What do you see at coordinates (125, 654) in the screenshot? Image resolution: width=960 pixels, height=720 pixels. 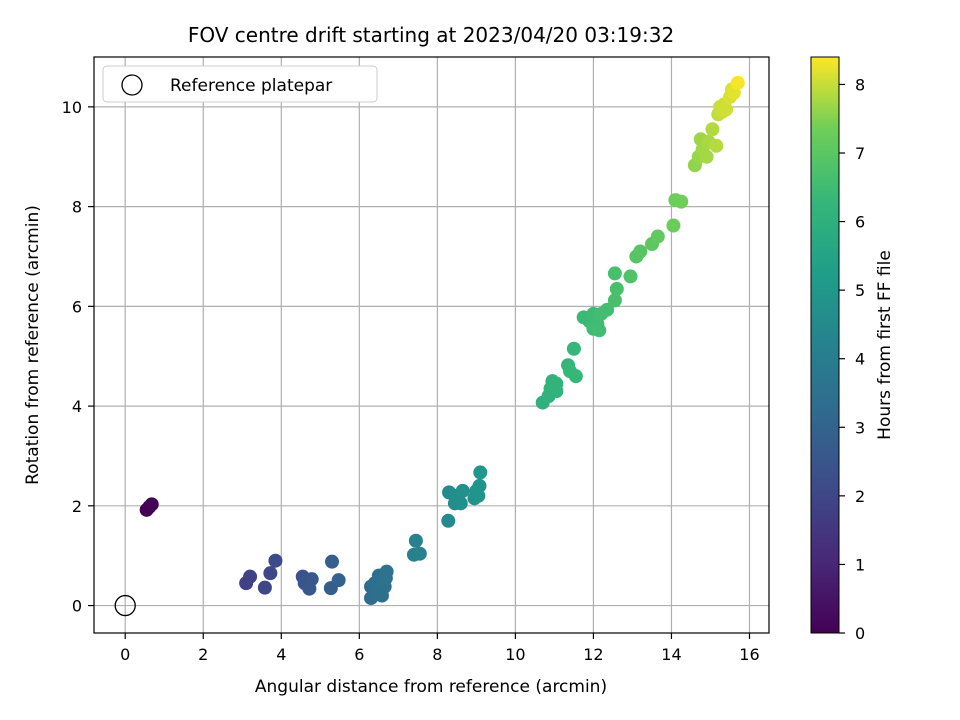 I see `x-tick-label: 0` at bounding box center [125, 654].